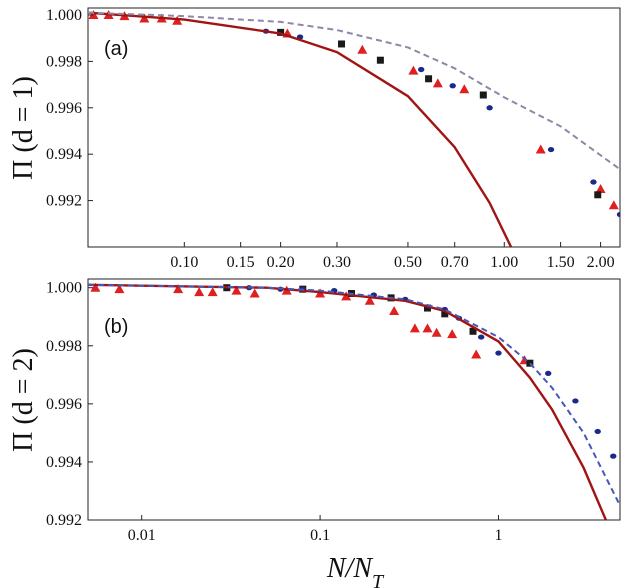 The width and height of the screenshot is (623, 588). Describe the element at coordinates (116, 327) in the screenshot. I see `panel-label: (b)` at that location.